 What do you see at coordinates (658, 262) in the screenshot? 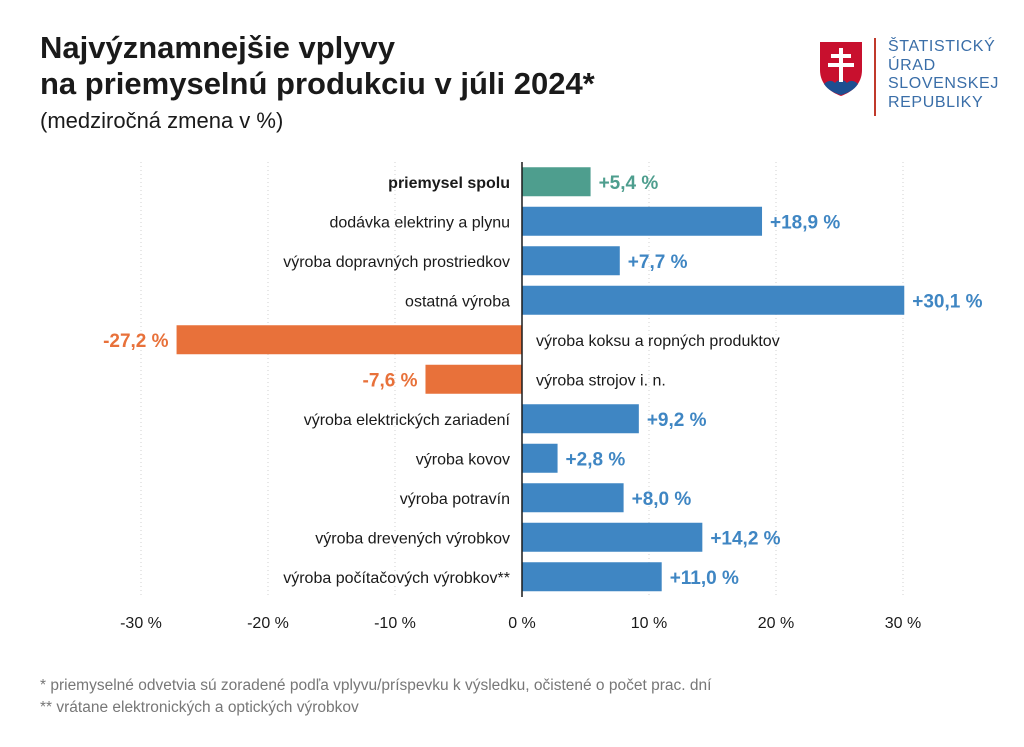
I see `value-label-2: +7,7 %` at bounding box center [658, 262].